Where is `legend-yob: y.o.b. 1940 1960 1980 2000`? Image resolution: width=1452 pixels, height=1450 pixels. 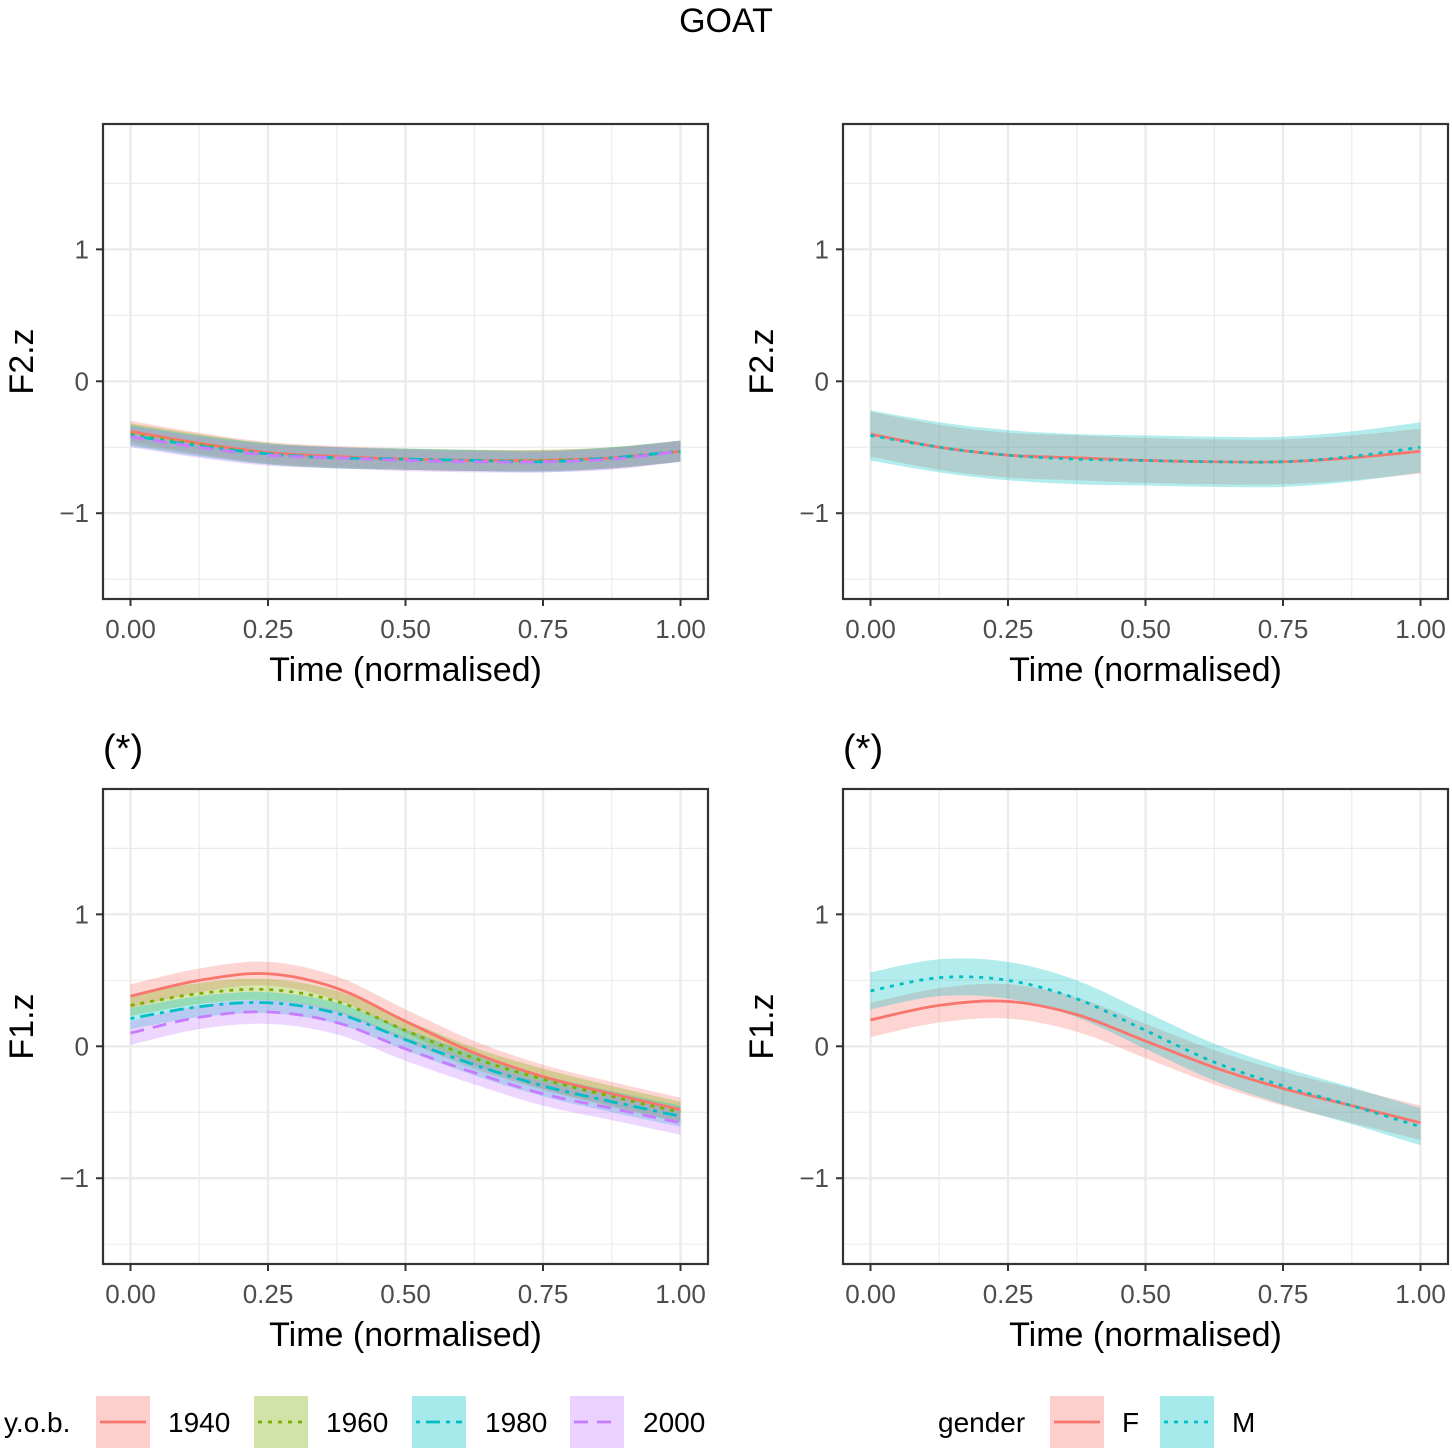
legend-yob: y.o.b. 1940 1960 1980 2000 is located at coordinates (354, 1422).